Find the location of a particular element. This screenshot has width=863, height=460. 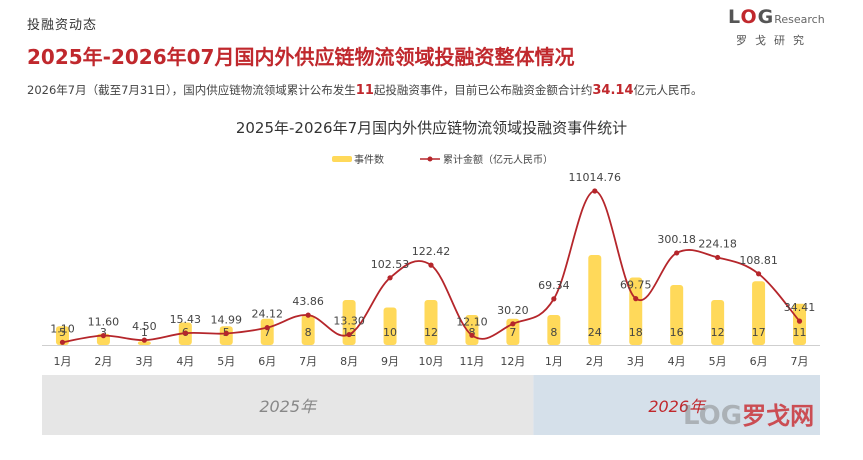

summary-amount: 34.14 is located at coordinates (613, 90).